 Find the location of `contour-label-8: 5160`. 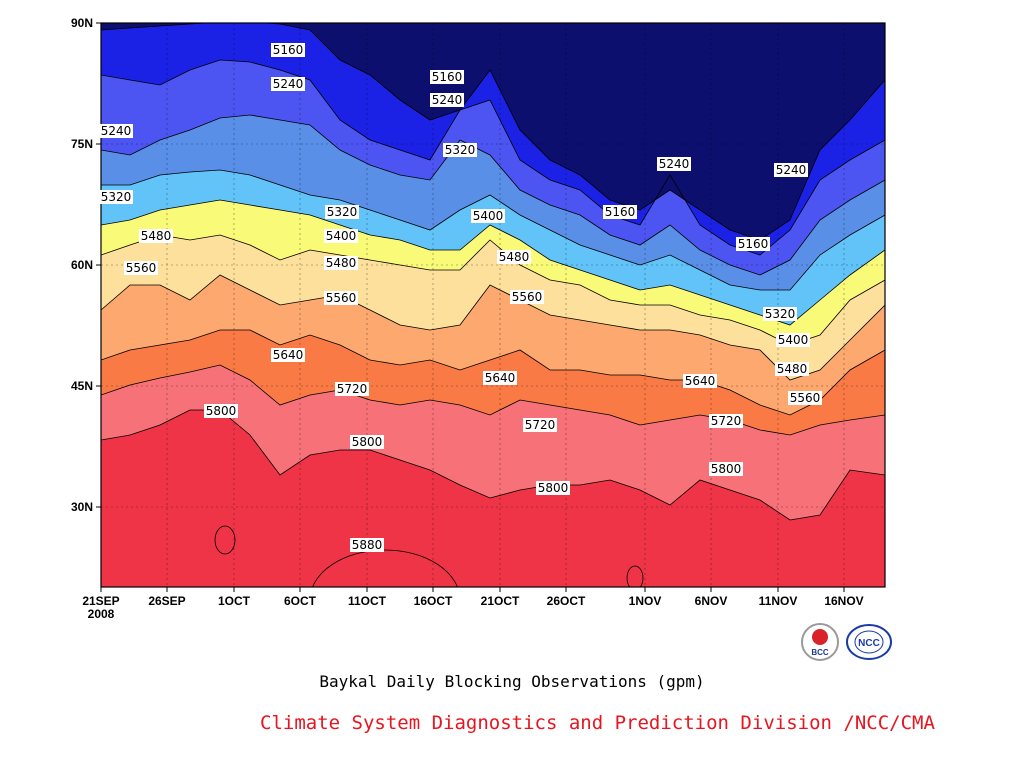

contour-label-8: 5160 is located at coordinates (620, 212).